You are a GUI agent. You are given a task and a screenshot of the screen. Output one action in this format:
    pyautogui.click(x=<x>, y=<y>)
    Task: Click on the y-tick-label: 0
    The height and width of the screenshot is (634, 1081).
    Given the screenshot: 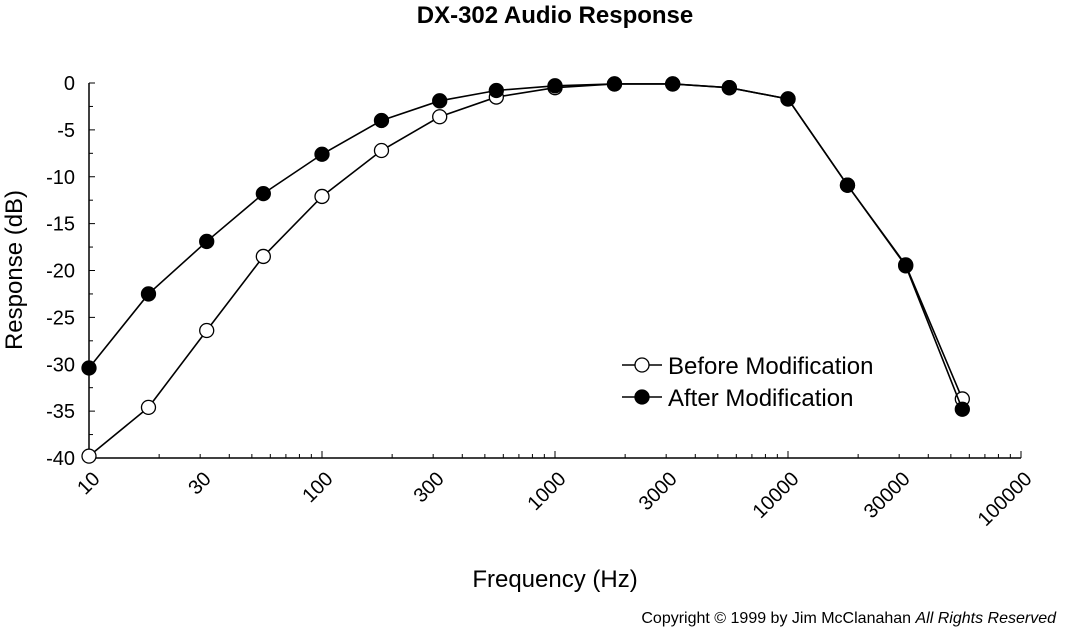 What is the action you would take?
    pyautogui.click(x=69, y=84)
    